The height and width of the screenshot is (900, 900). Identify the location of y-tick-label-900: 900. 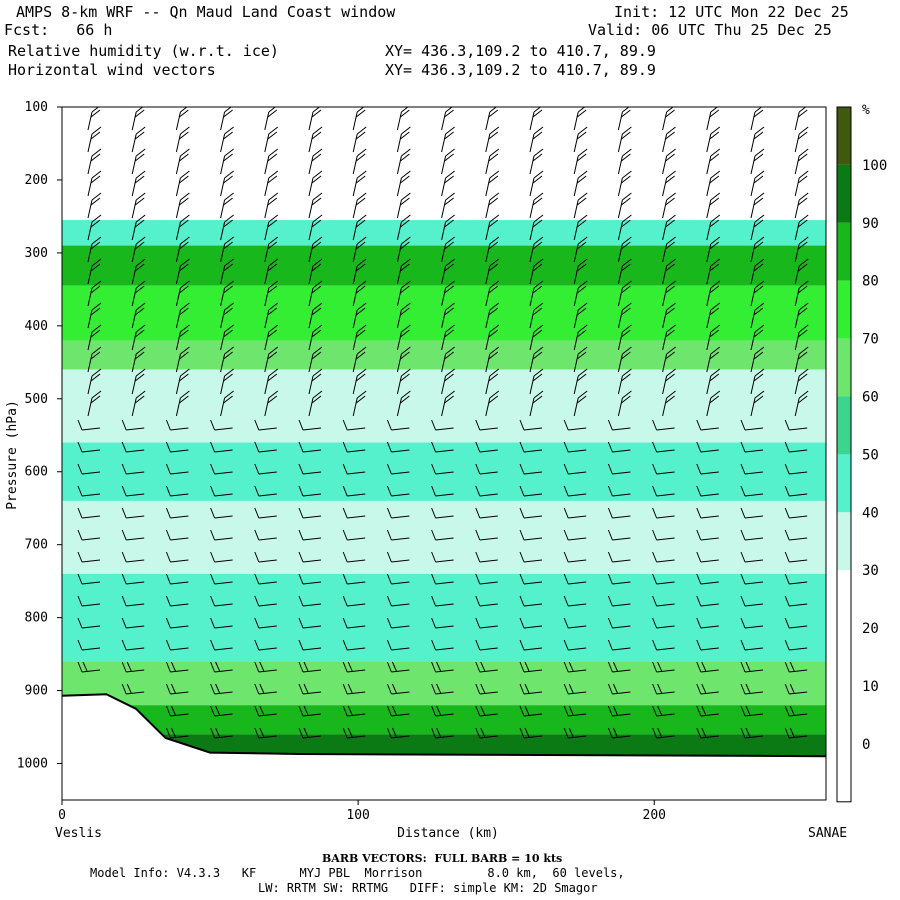
(36, 691).